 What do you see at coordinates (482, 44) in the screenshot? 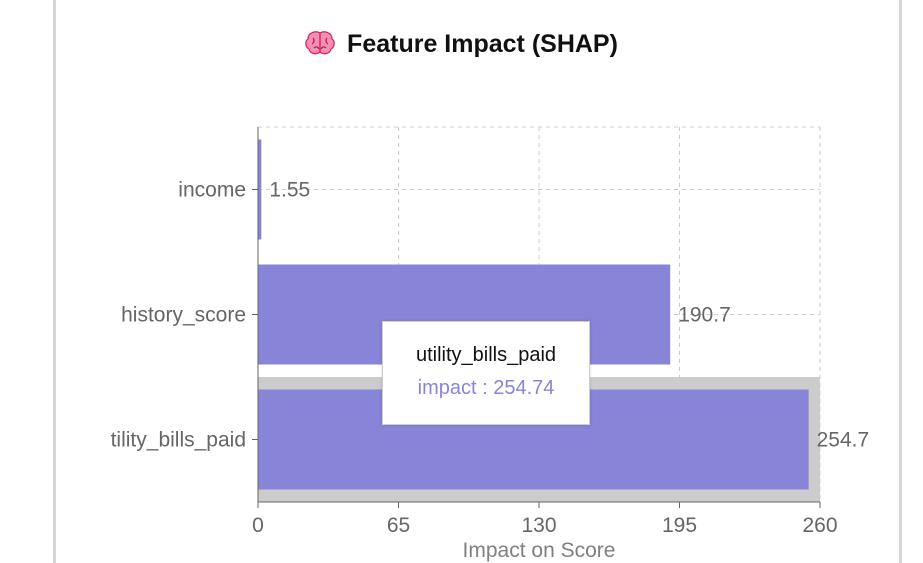
I see `chart-title-text: Feature Impact (SHAP)` at bounding box center [482, 44].